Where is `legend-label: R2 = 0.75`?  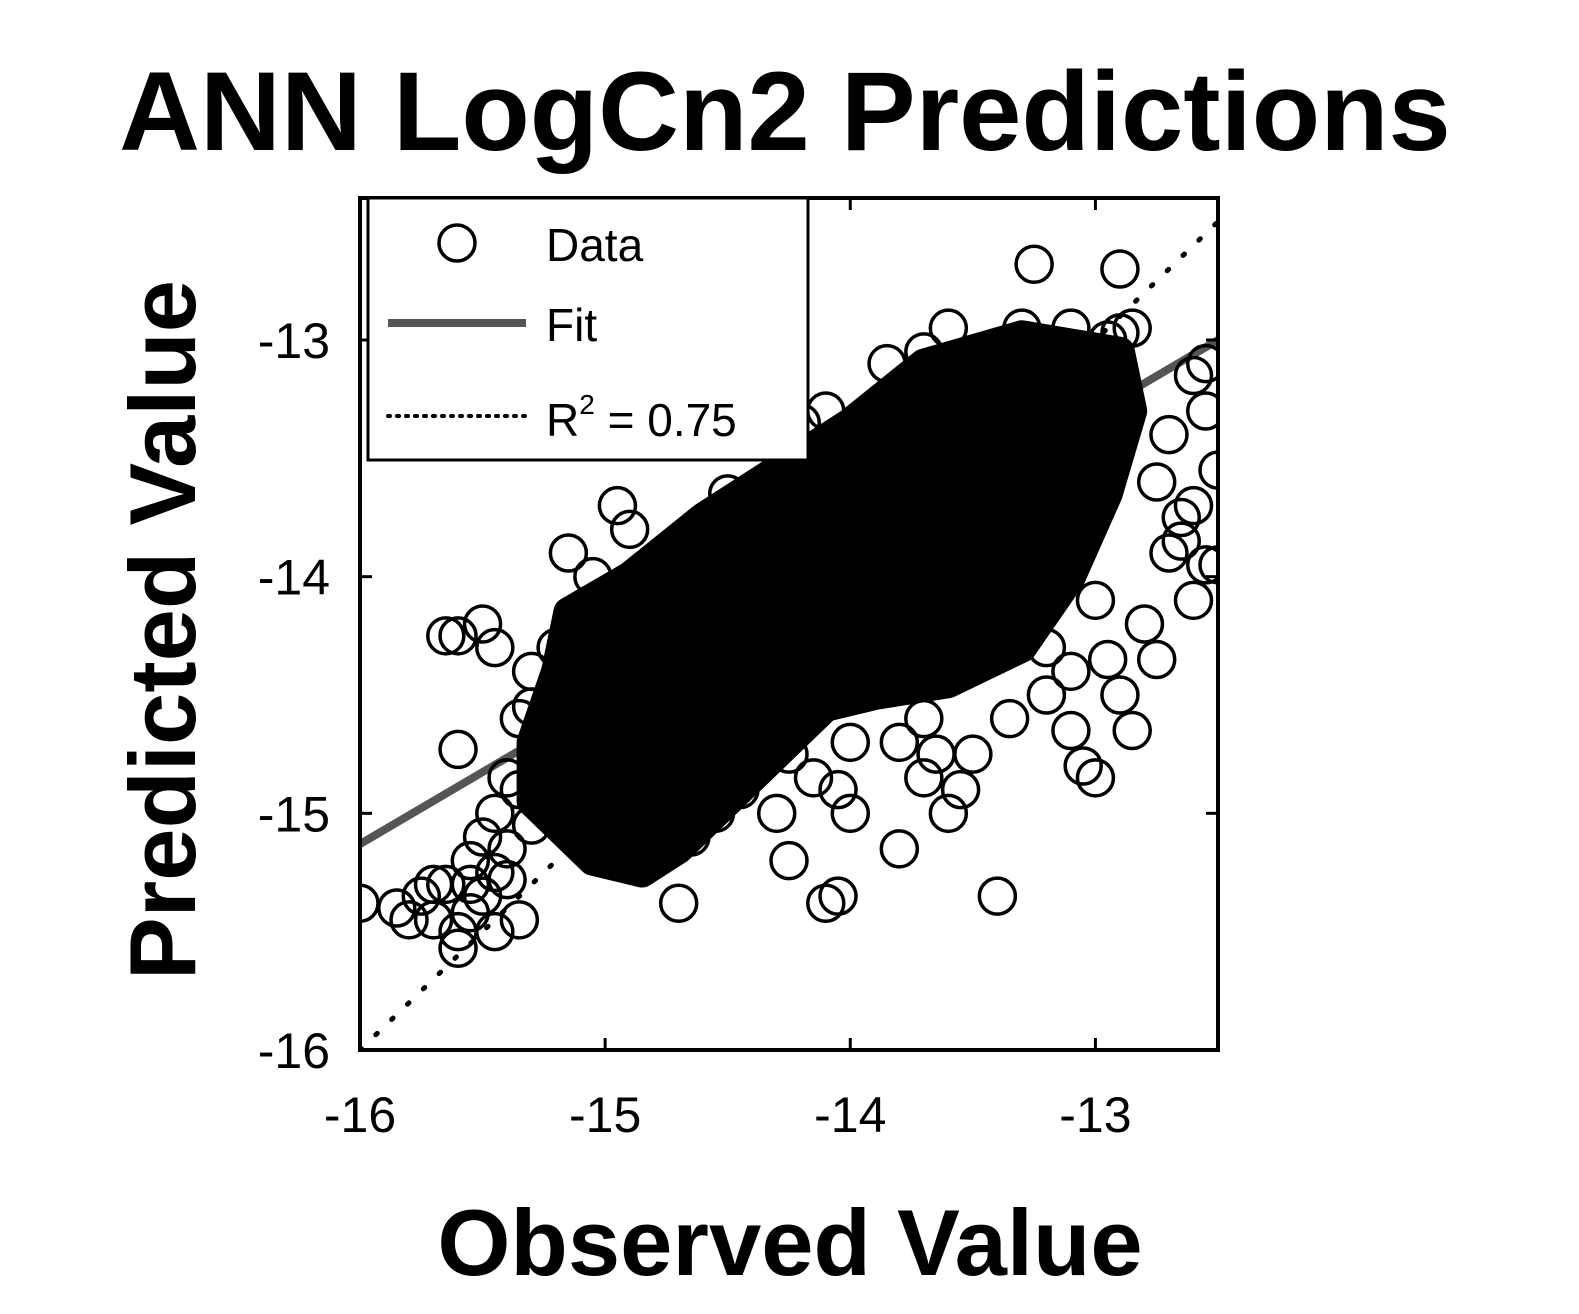
legend-label: R2 = 0.75 is located at coordinates (641, 417).